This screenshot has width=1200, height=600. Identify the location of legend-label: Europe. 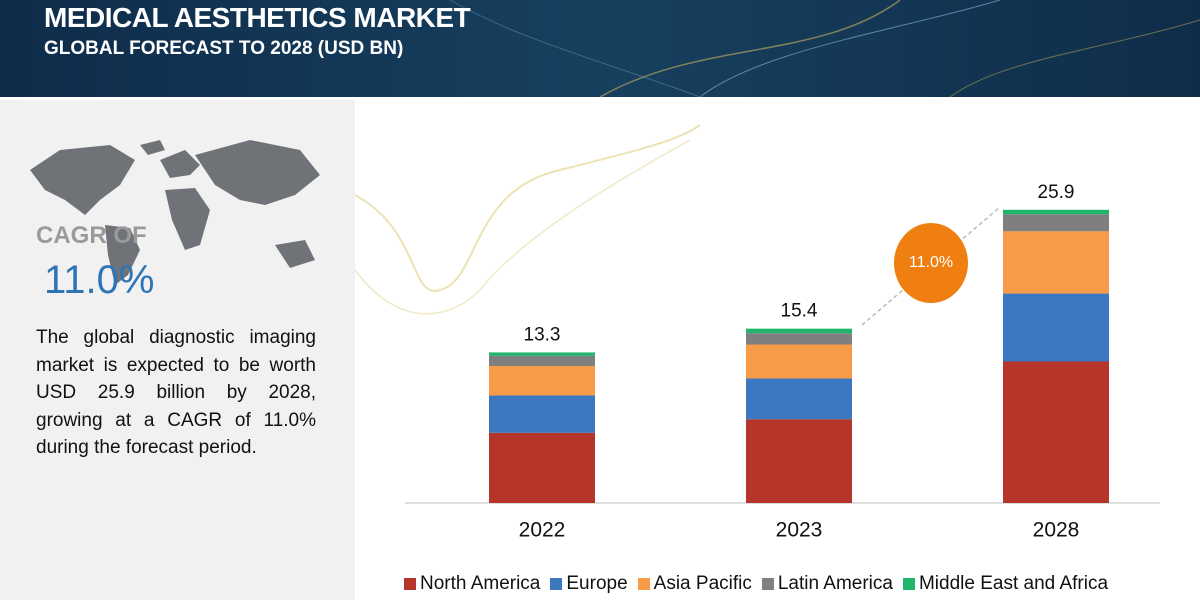
(597, 583).